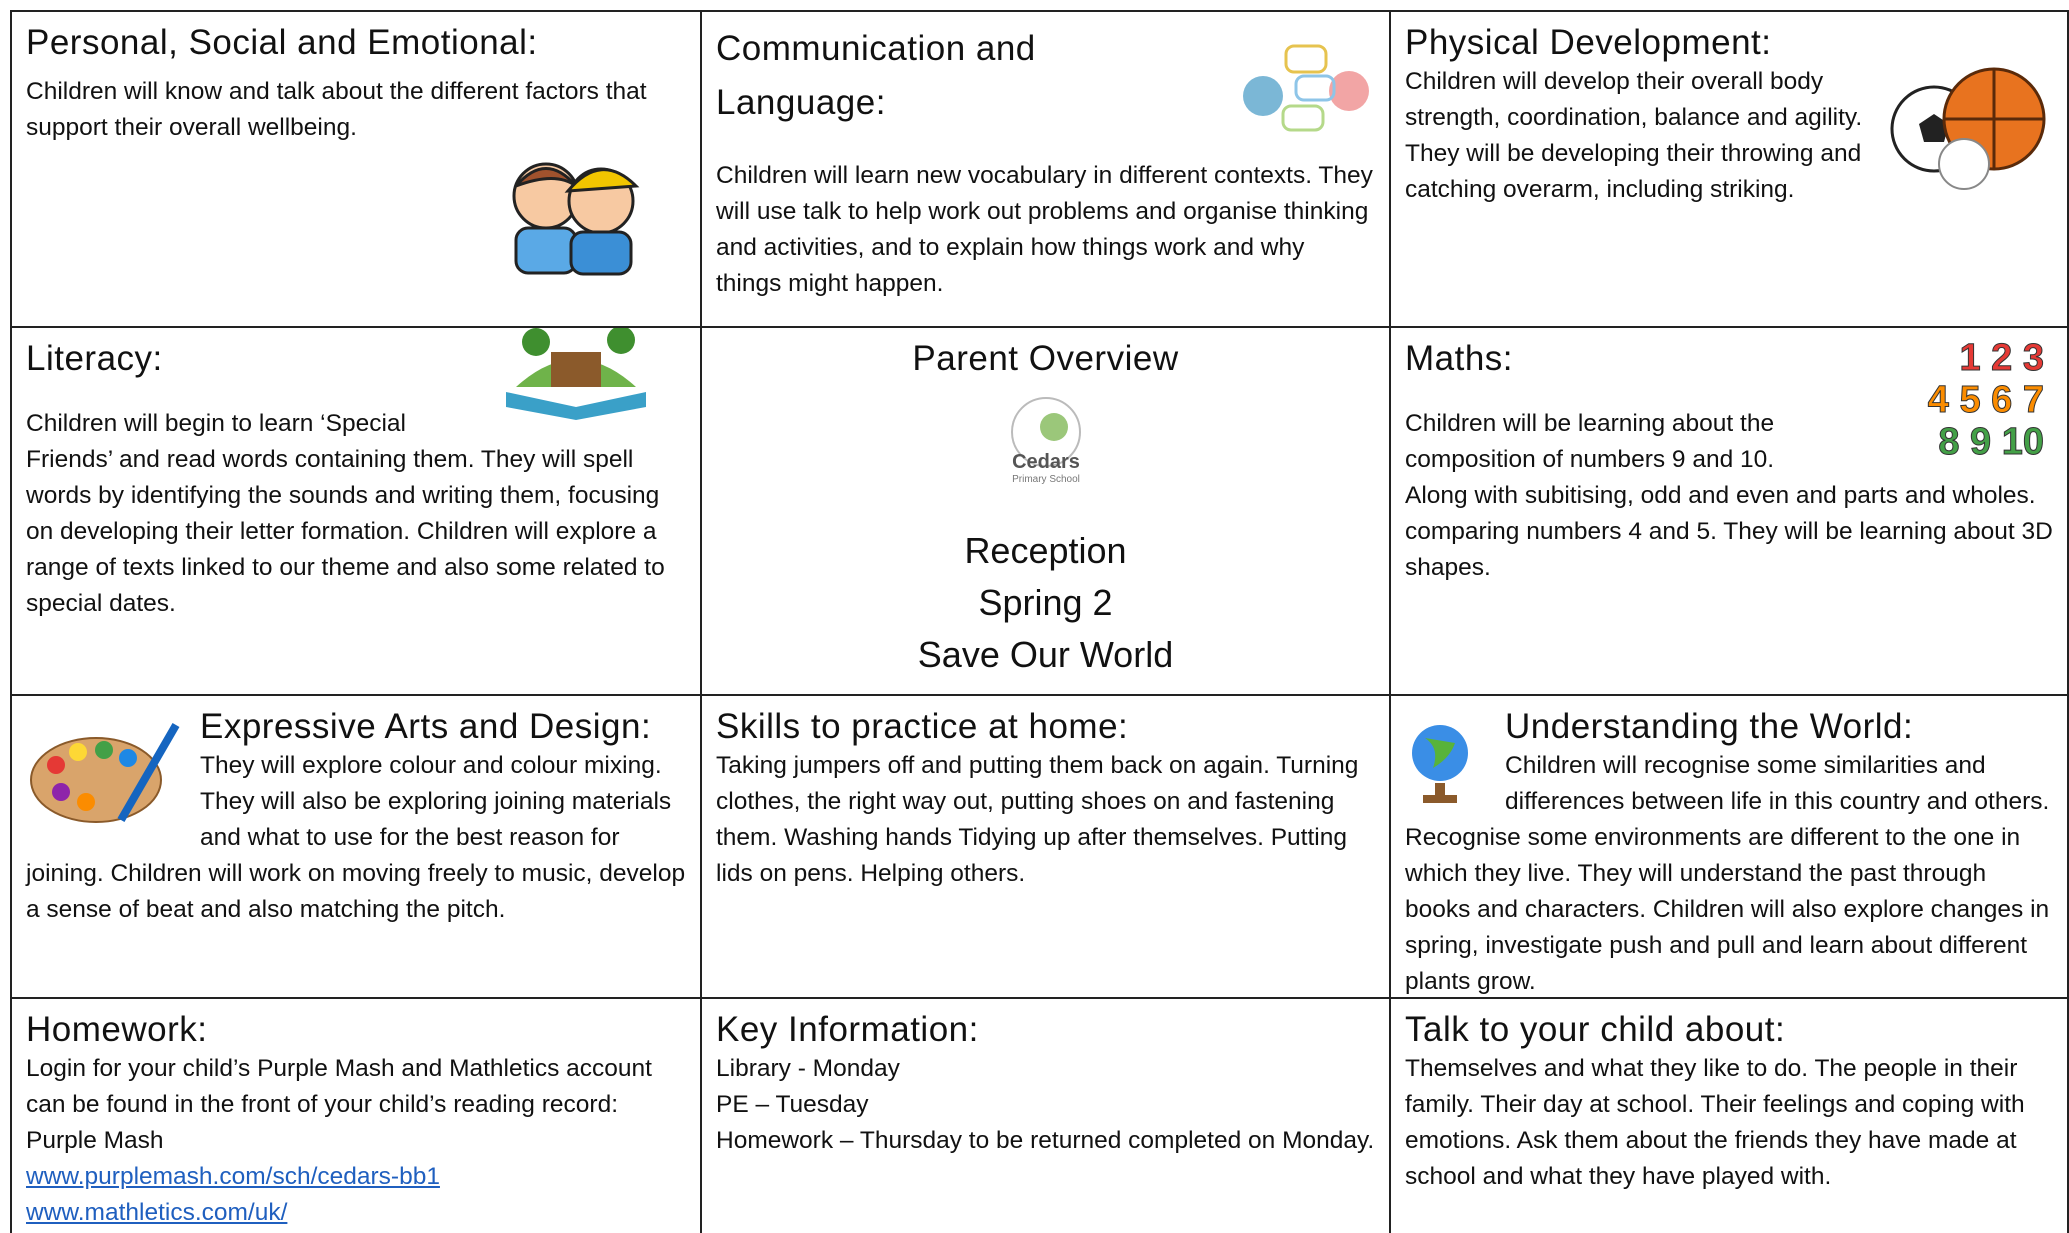 This screenshot has height=1233, width=2069. What do you see at coordinates (2001, 358) in the screenshot?
I see `number-row: 1 2 3` at bounding box center [2001, 358].